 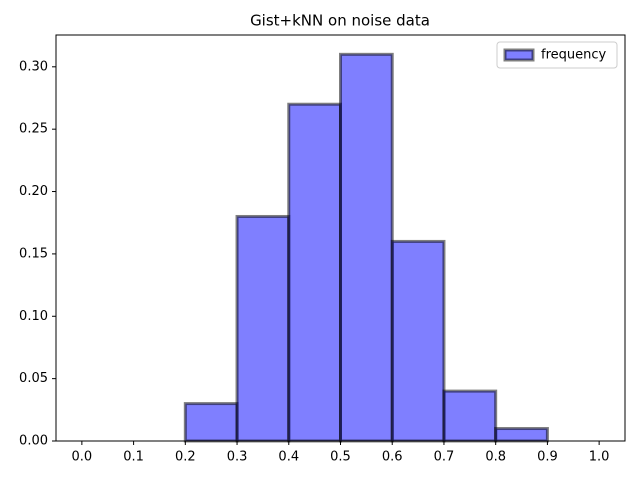 I want to click on x-tick-label: 0.3, so click(x=237, y=457).